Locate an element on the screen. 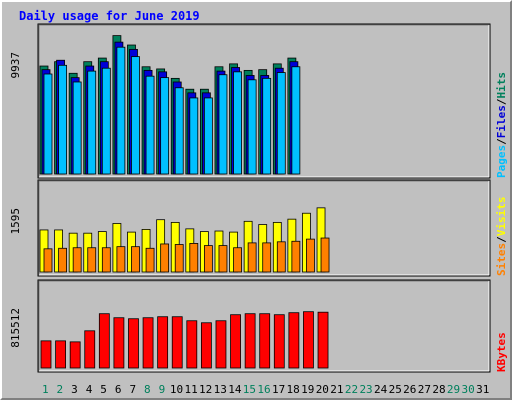 The height and width of the screenshot is (400, 512). x-tick-label-2: 2 is located at coordinates (60, 389).